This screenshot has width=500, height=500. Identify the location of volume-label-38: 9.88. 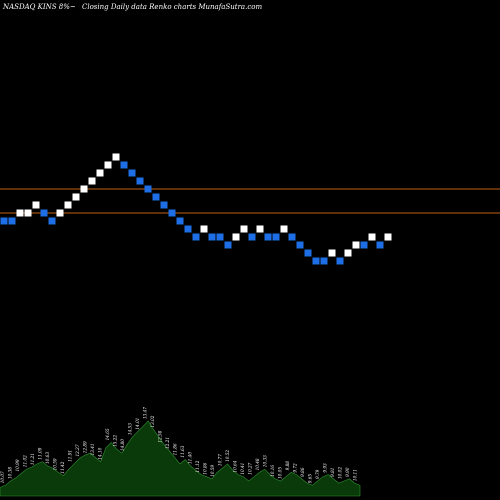
(287, 466).